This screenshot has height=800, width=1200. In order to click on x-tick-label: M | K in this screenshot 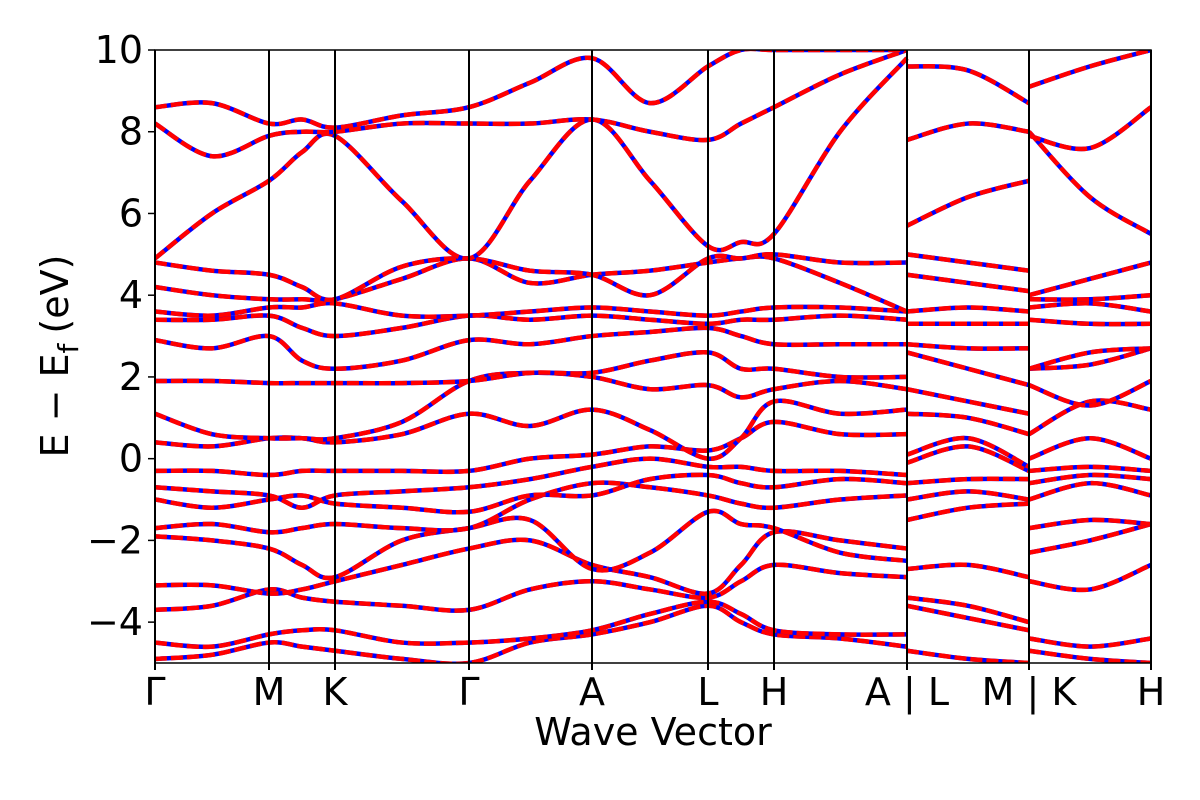, I will do `click(1030, 692)`.